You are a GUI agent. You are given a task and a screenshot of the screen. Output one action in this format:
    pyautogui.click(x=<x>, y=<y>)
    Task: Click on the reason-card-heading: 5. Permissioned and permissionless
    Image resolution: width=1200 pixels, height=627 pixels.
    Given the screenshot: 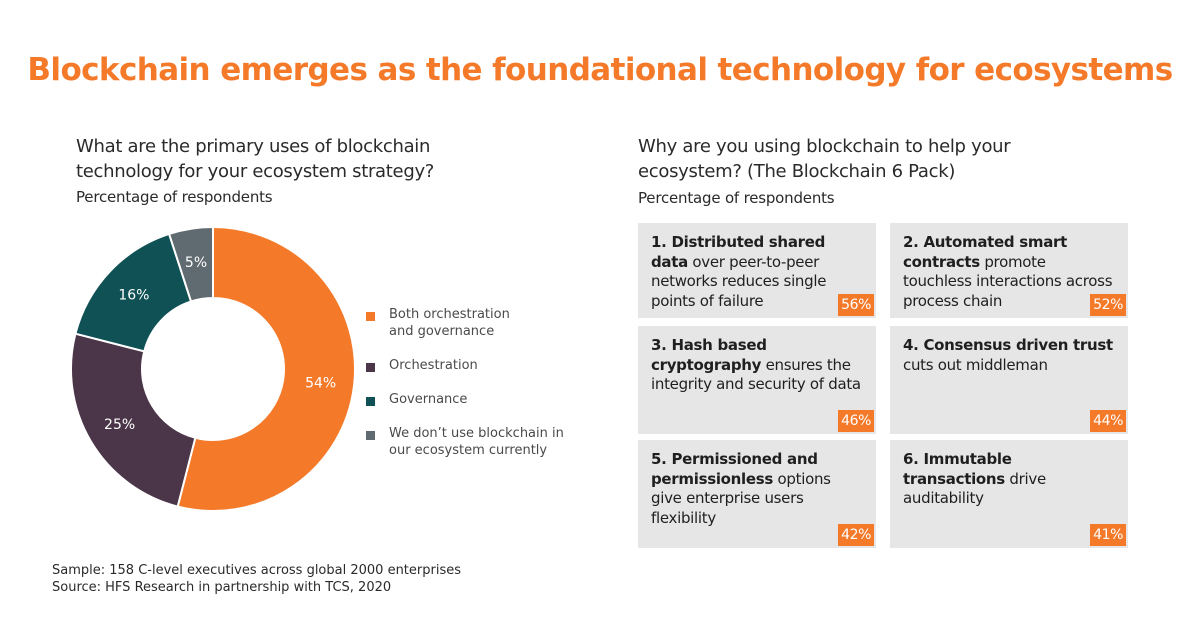 What is the action you would take?
    pyautogui.click(x=734, y=469)
    